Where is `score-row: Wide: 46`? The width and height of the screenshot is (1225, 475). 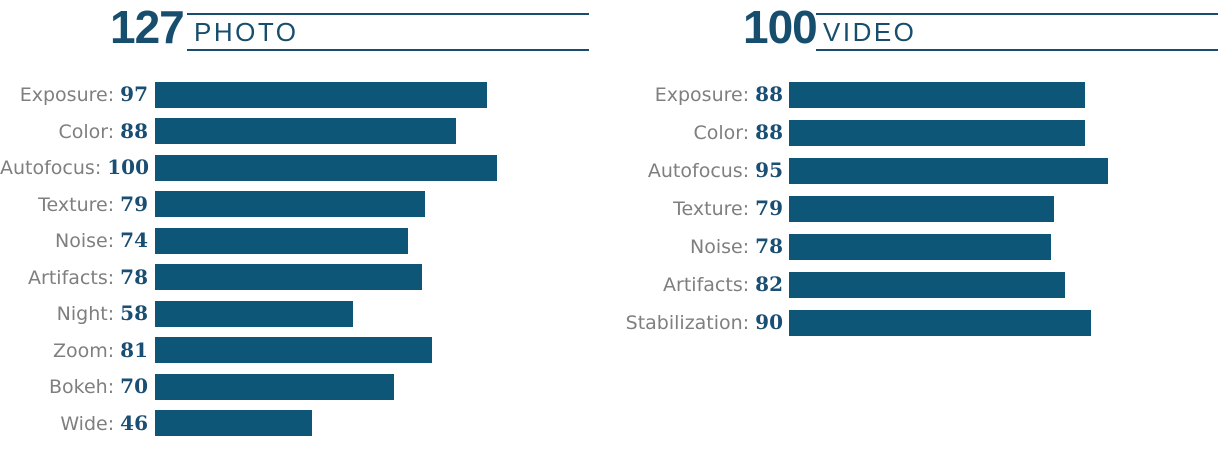 score-row: Wide: 46 is located at coordinates (300, 423).